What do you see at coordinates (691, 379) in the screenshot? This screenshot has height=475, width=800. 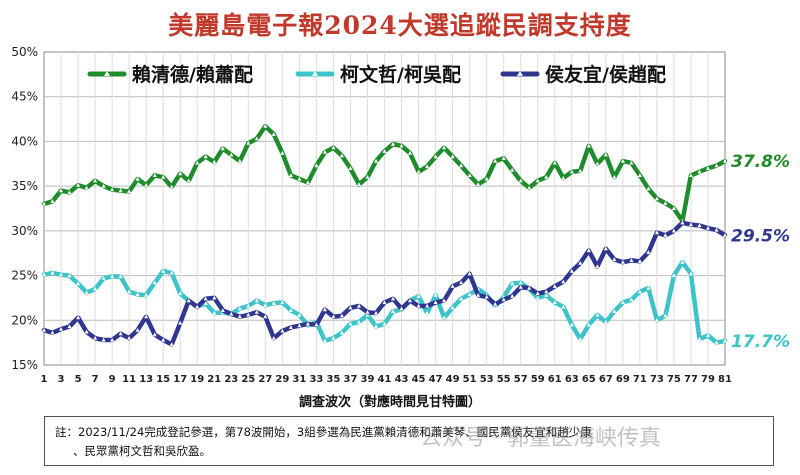 I see `x-tick-label: 77` at bounding box center [691, 379].